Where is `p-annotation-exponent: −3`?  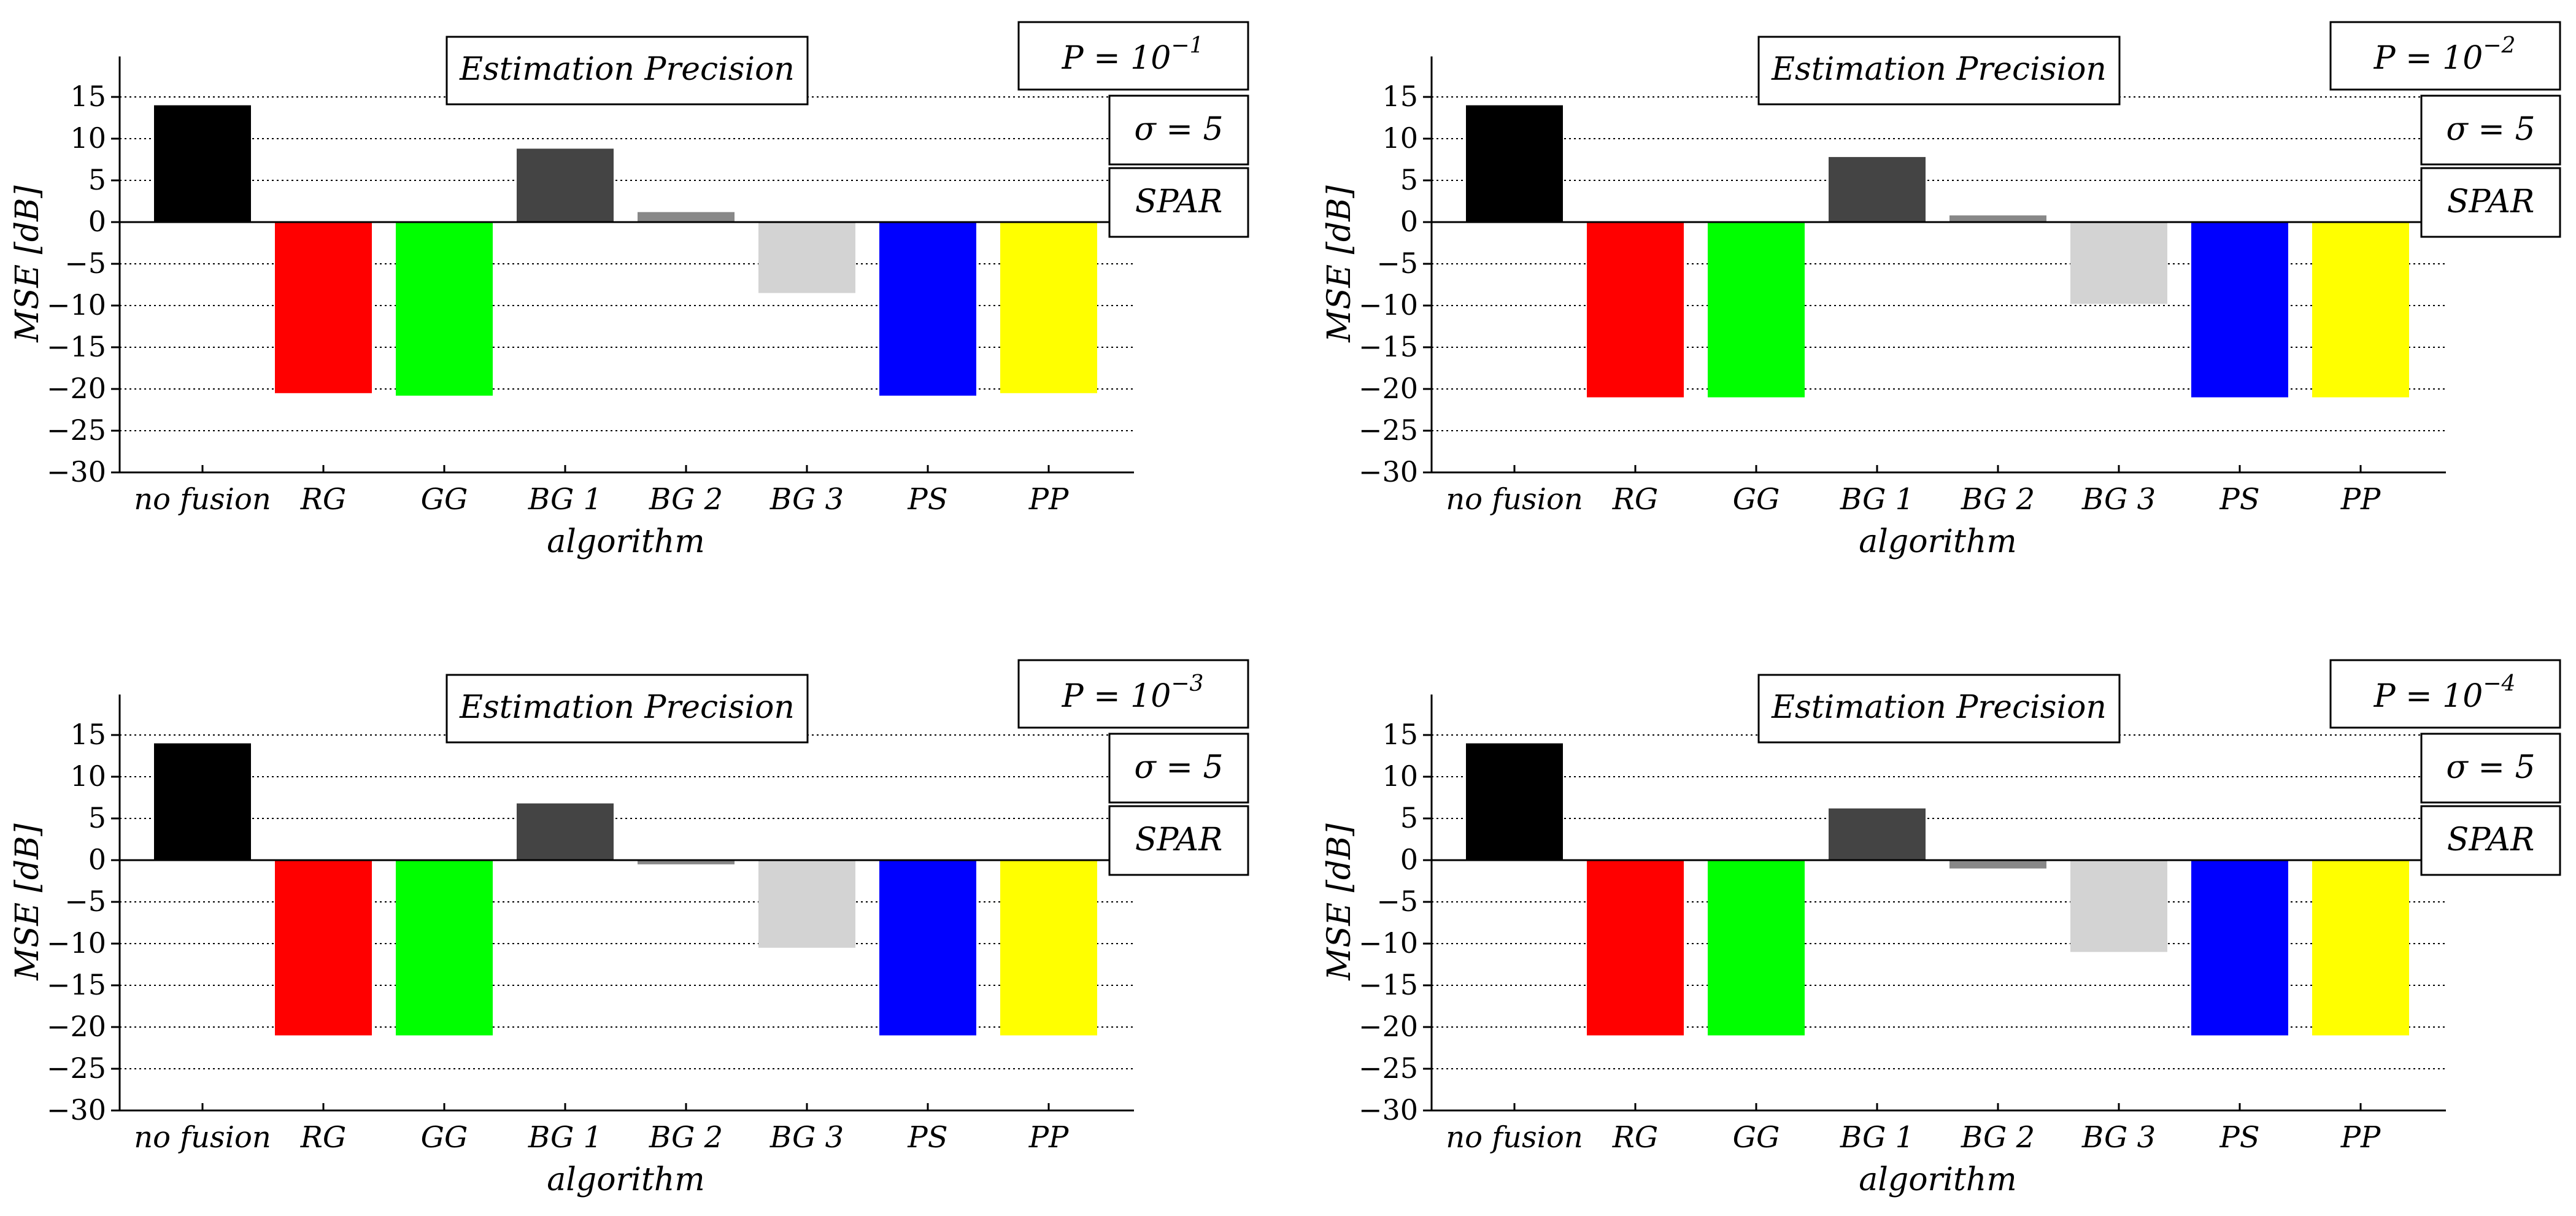 p-annotation-exponent: −3 is located at coordinates (1187, 683).